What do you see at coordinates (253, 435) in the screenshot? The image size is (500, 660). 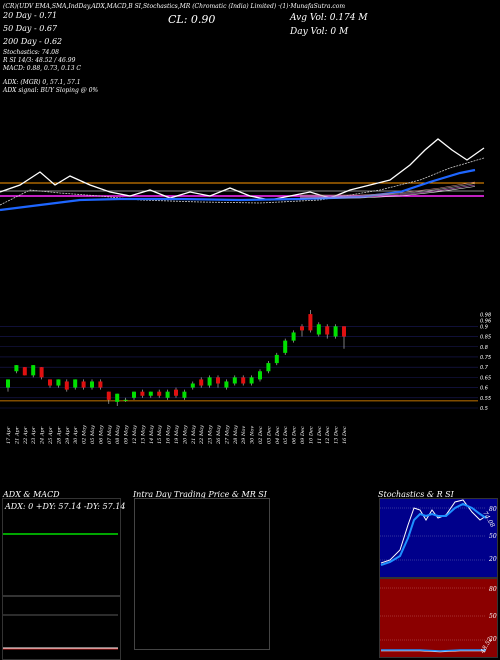 I see `date-label: 30 Nov` at bounding box center [253, 435].